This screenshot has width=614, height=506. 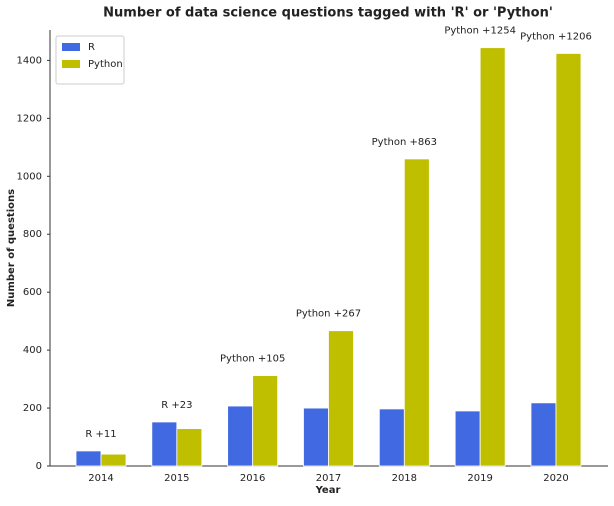 I want to click on y-tick-label: 800, so click(x=32, y=234).